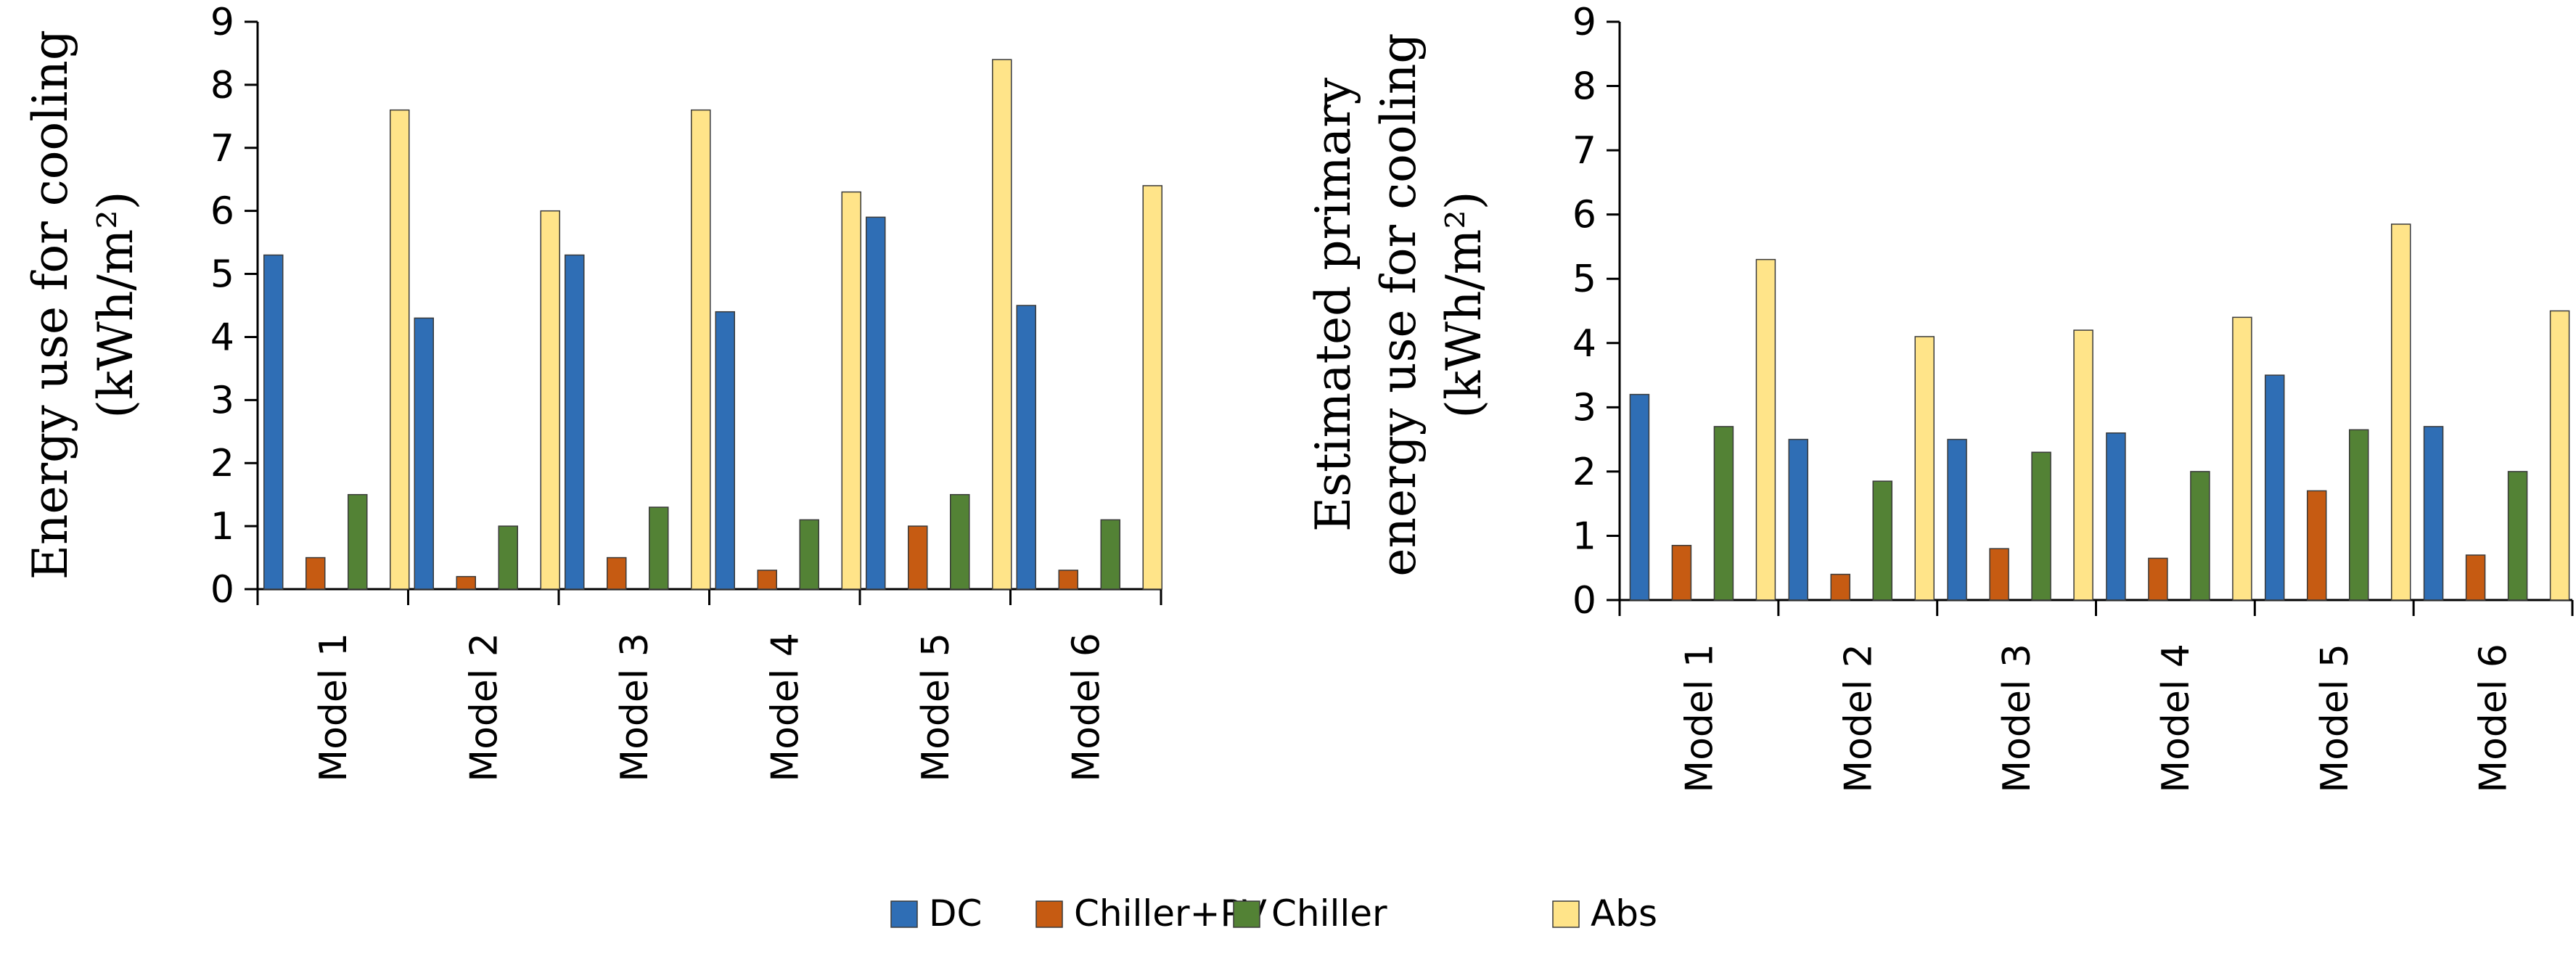 Image resolution: width=2576 pixels, height=965 pixels. What do you see at coordinates (1566, 914) in the screenshot?
I see `legend-swatch-abs` at bounding box center [1566, 914].